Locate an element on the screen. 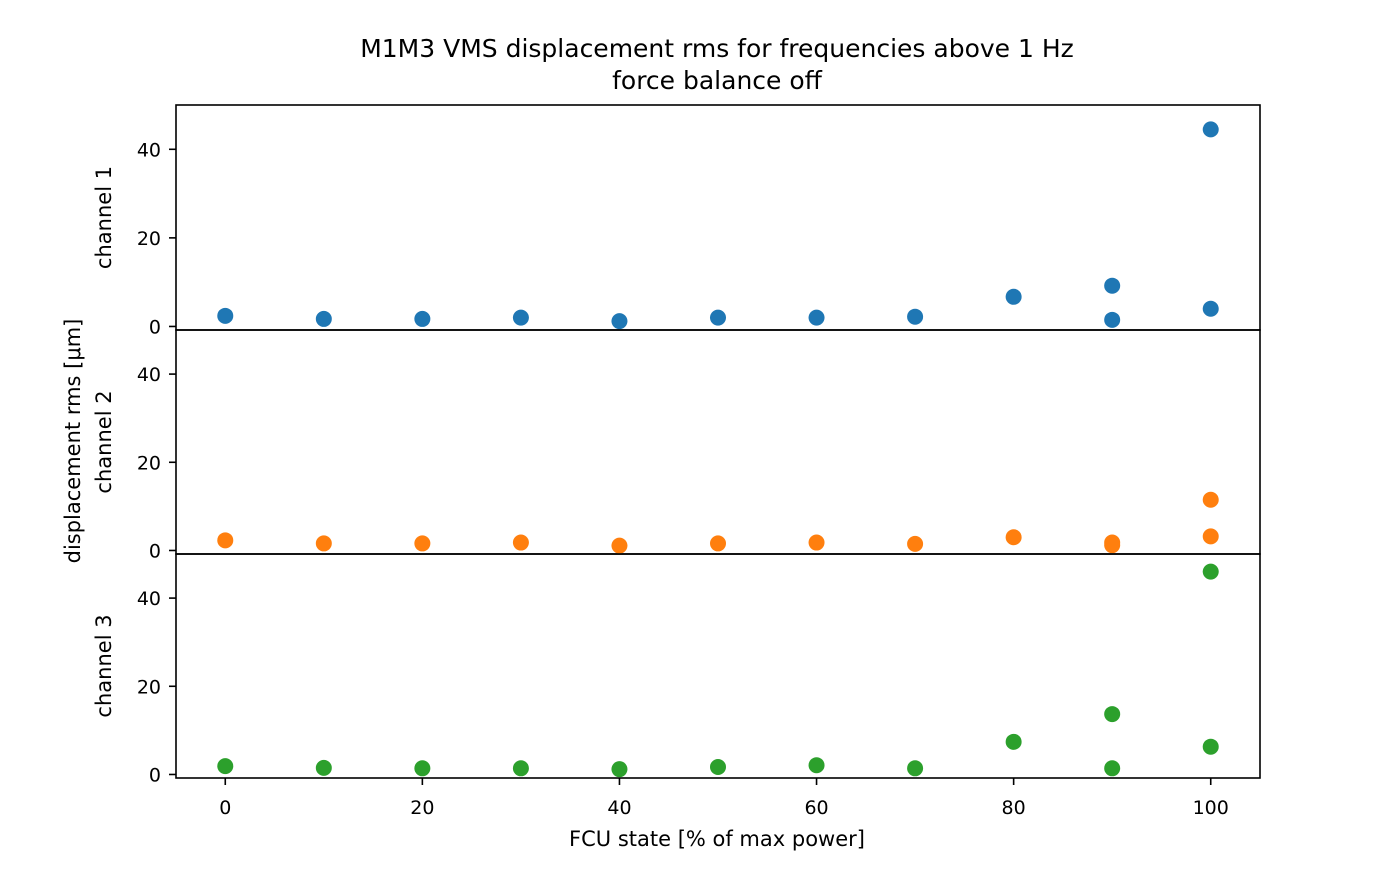 The width and height of the screenshot is (1400, 875). panel-label: channel 1 is located at coordinates (104, 217).